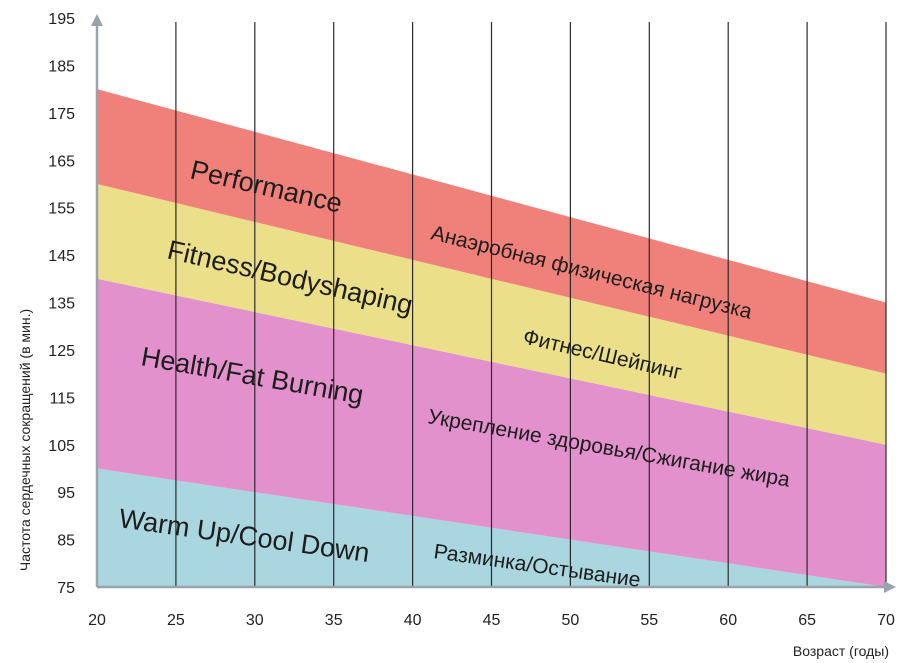 This screenshot has width=897, height=663. I want to click on y-tick-label-115: 115, so click(62, 398).